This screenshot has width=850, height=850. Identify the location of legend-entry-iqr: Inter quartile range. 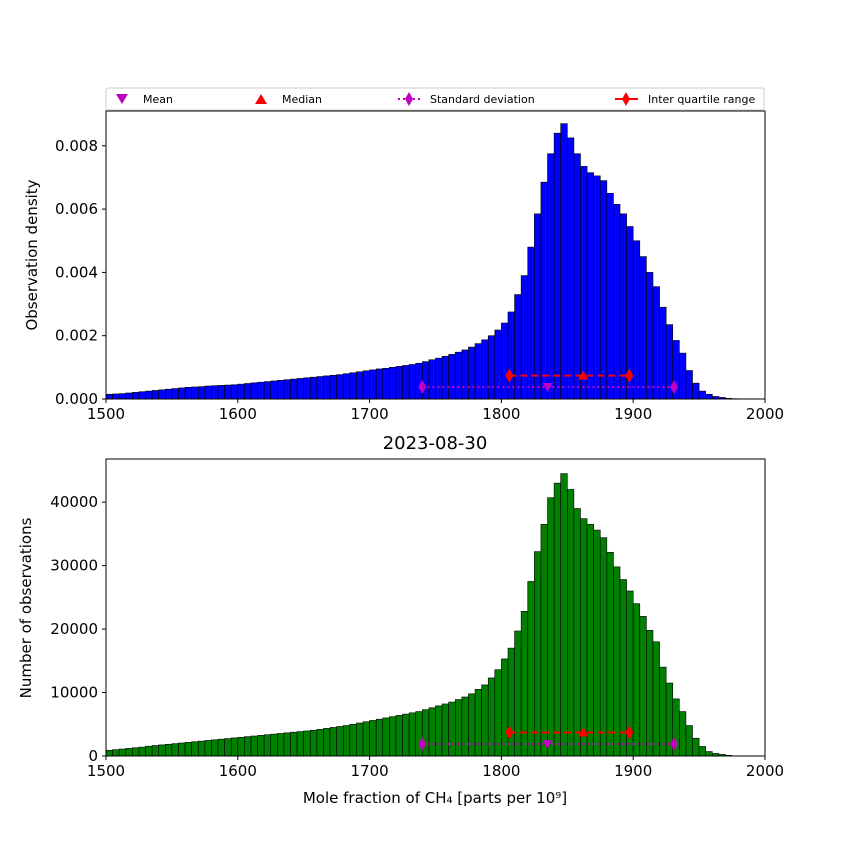
(685, 99).